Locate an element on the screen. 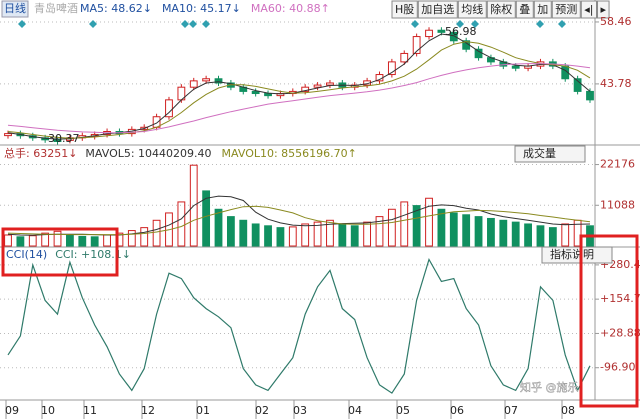 This screenshot has height=419, width=640. price-annotation: 56.98 is located at coordinates (461, 31).